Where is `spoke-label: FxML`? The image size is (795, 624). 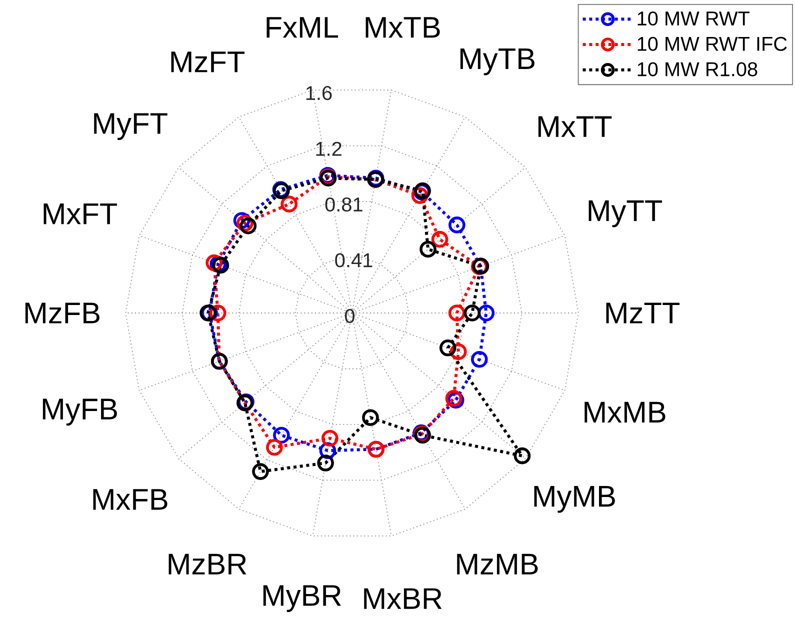
spoke-label: FxML is located at coordinates (302, 27).